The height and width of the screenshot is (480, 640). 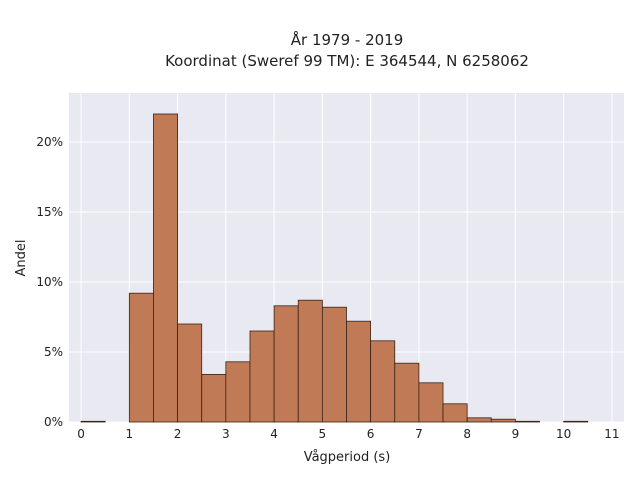 I want to click on y-tick-labels: 0% 5% 10% 15% 20%, so click(x=49, y=282).